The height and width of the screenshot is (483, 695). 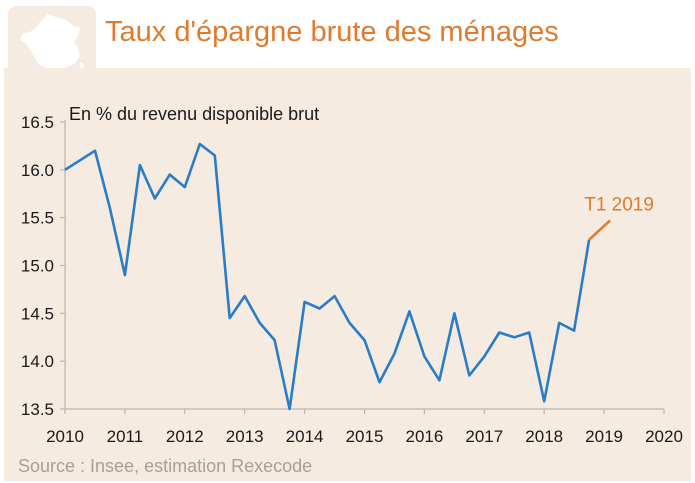 I want to click on y-tick-label: 16.0, so click(x=37, y=170).